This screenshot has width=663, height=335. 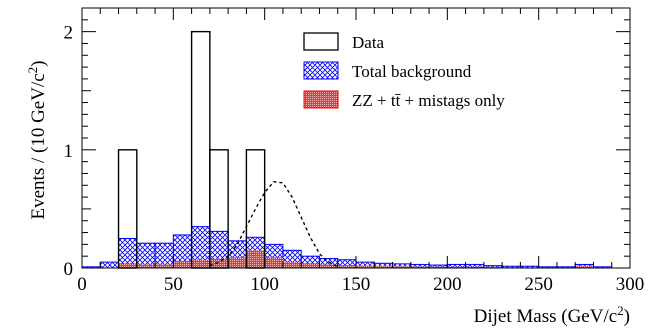 What do you see at coordinates (538, 284) in the screenshot?
I see `x-tick-label: 250` at bounding box center [538, 284].